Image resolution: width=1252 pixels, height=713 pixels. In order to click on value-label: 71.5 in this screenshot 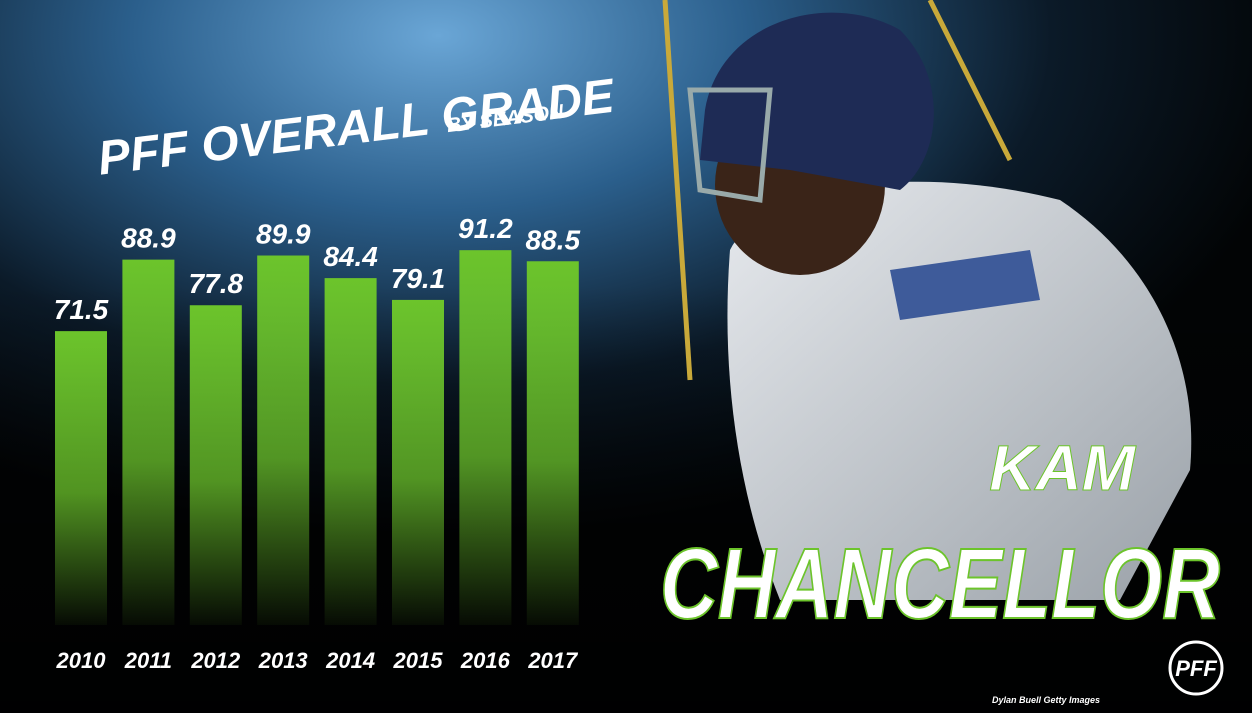, I will do `click(81, 309)`.